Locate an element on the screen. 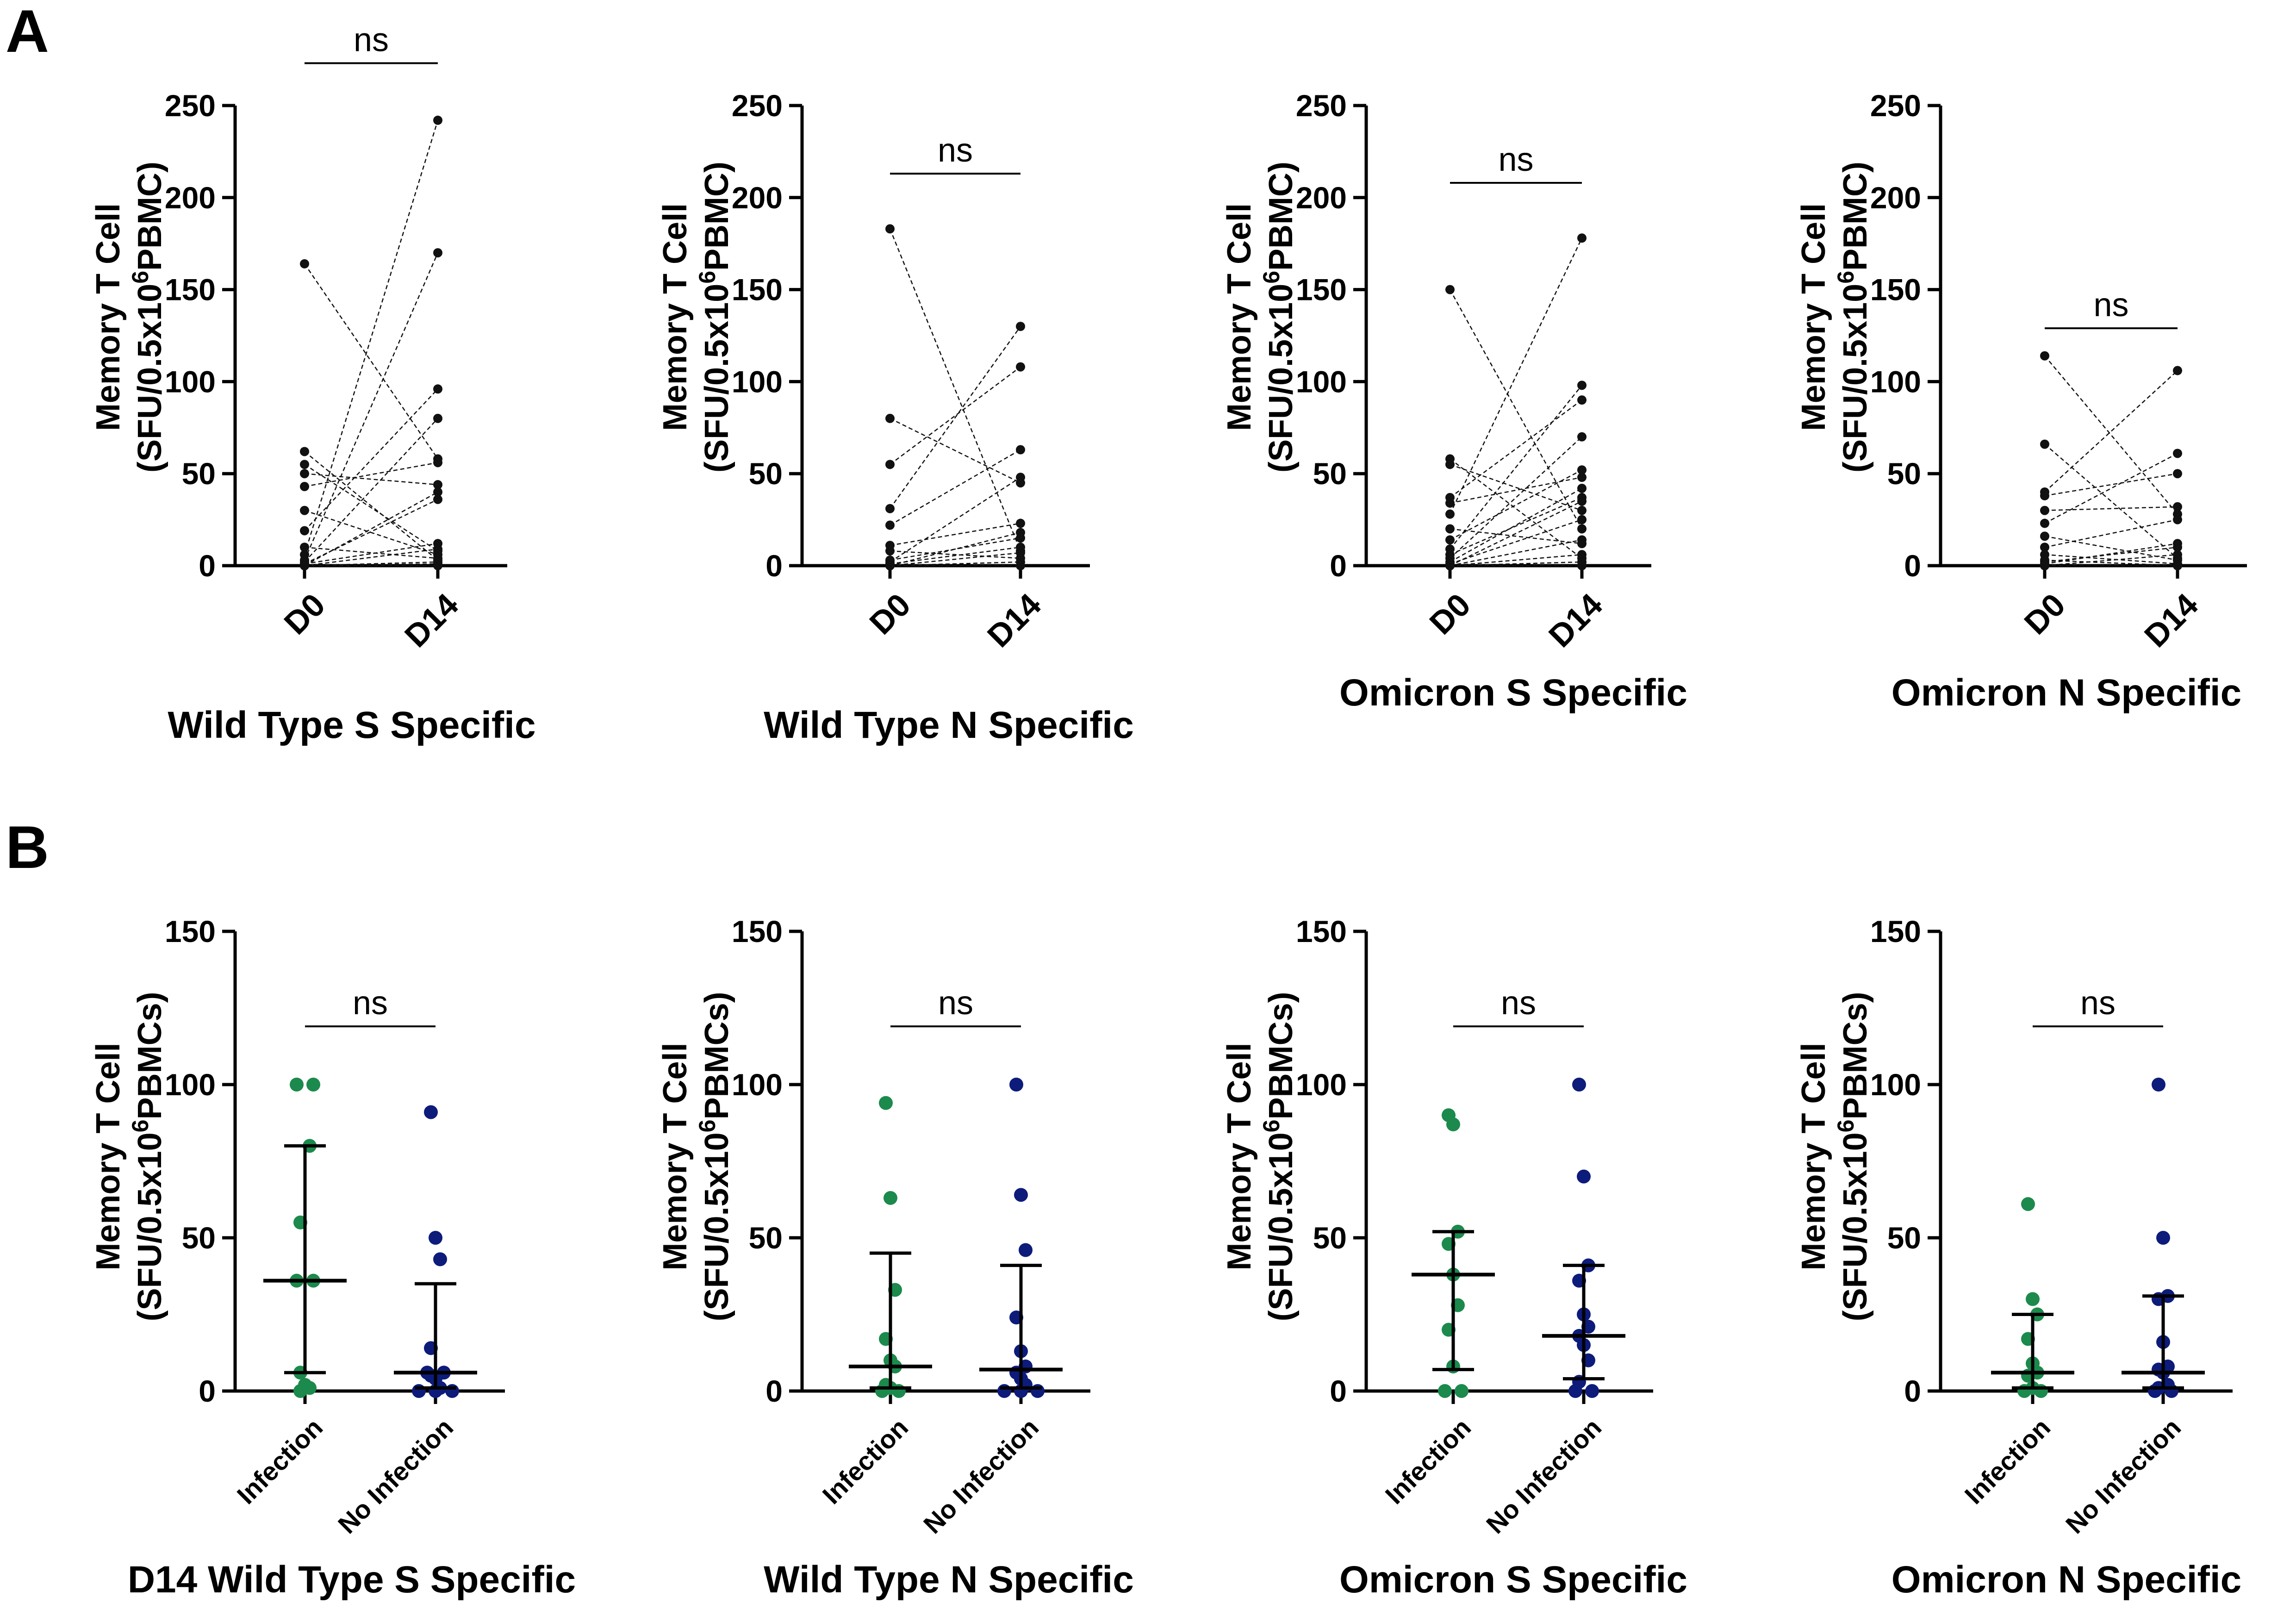 The height and width of the screenshot is (1622, 2296). y-tick-label: 200 is located at coordinates (190, 198).